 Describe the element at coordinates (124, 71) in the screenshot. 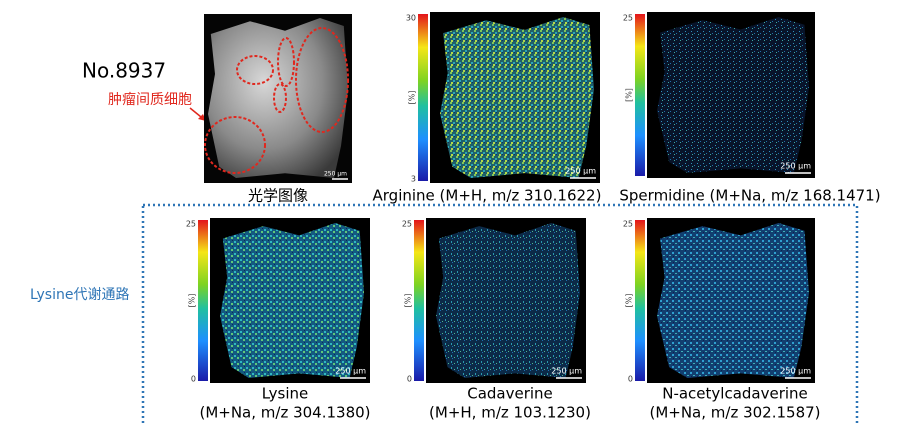

I see `sample-id: No.8937` at that location.